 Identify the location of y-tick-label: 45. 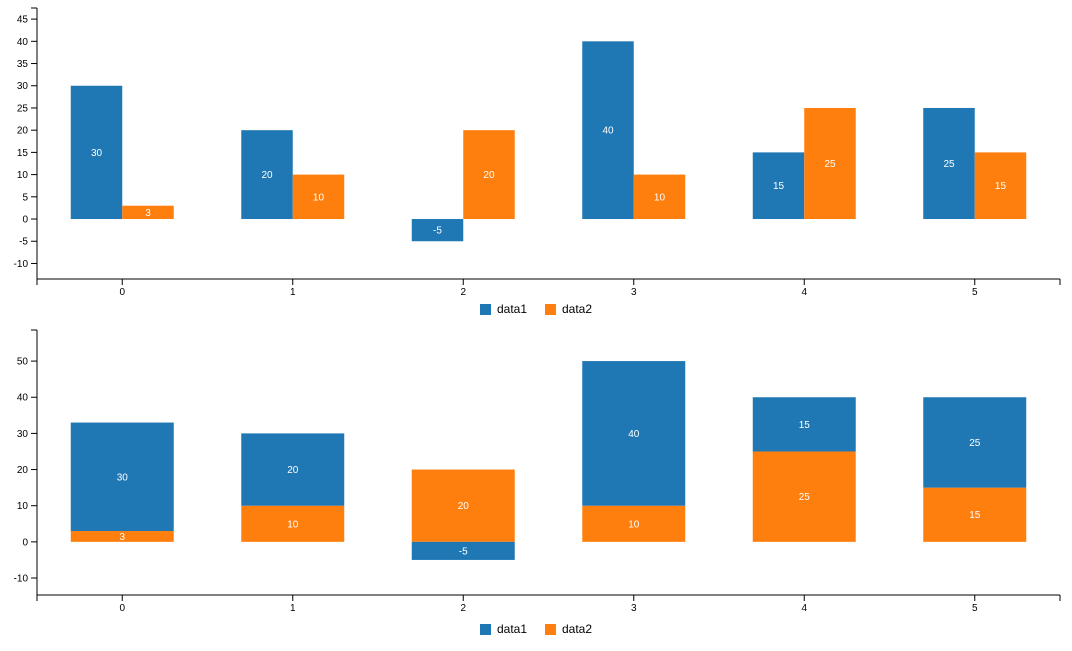
(23, 20).